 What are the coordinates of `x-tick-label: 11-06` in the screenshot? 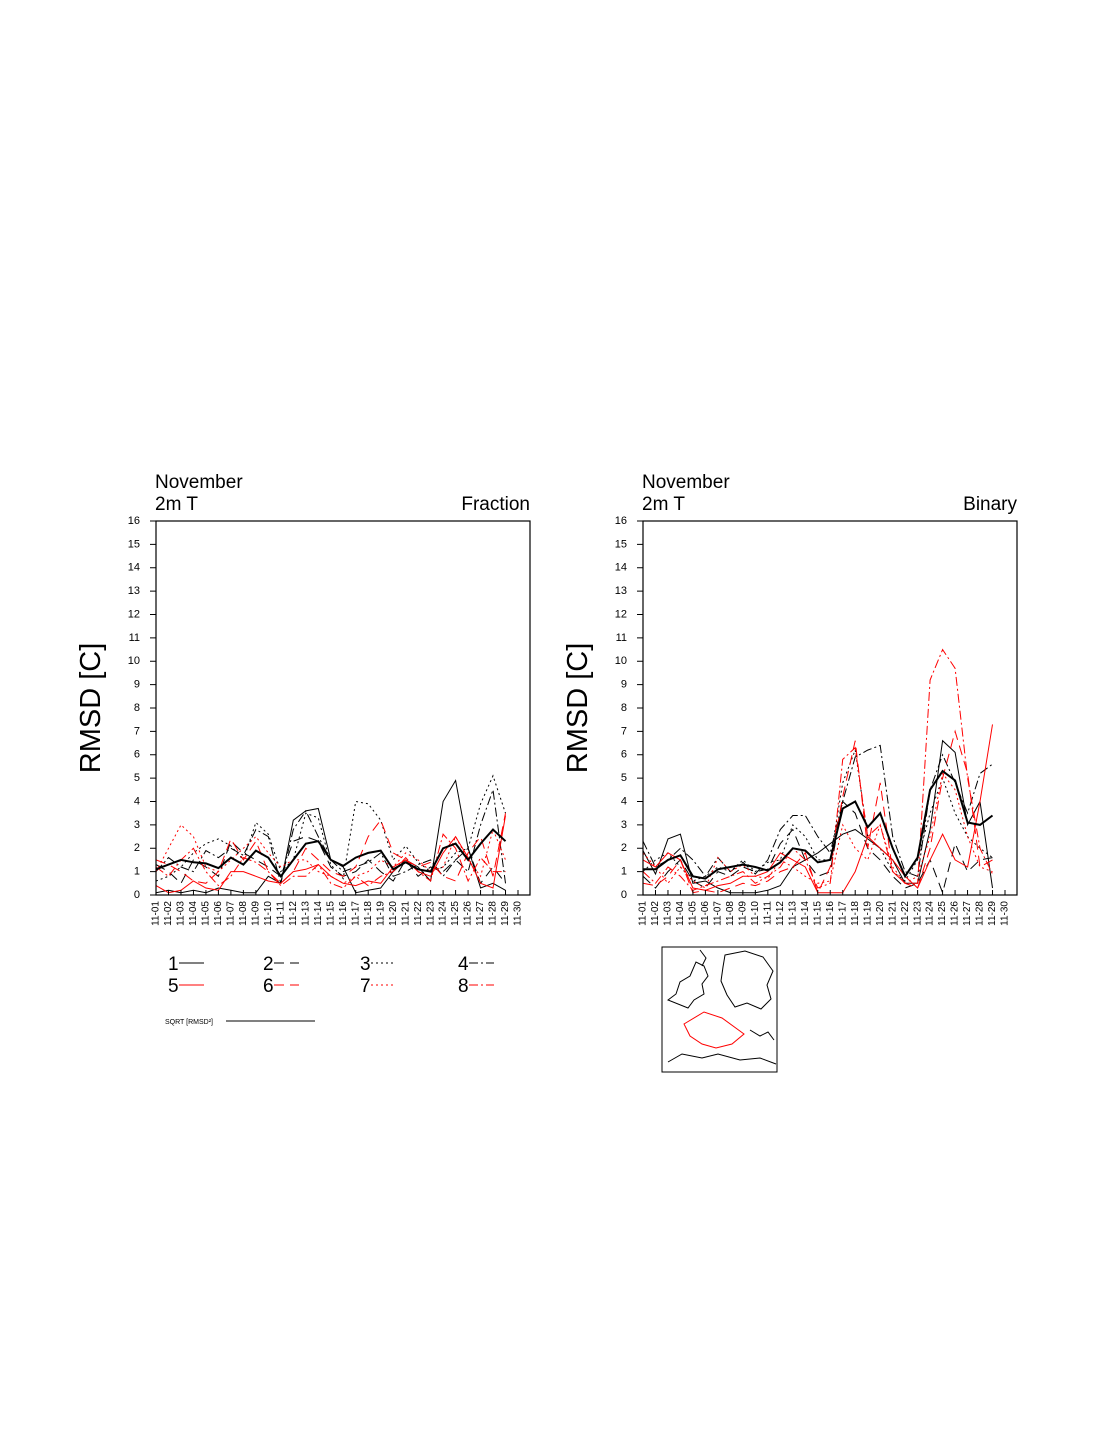 It's located at (218, 913).